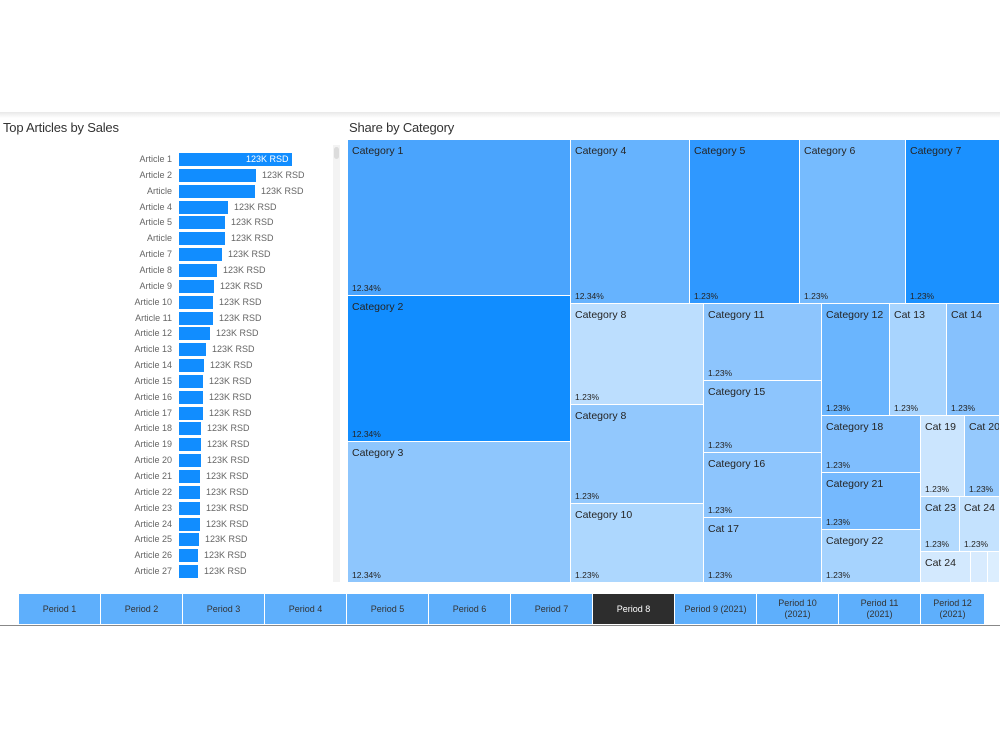  What do you see at coordinates (940, 524) in the screenshot?
I see `treemap-tile: Cat 23 1.23%` at bounding box center [940, 524].